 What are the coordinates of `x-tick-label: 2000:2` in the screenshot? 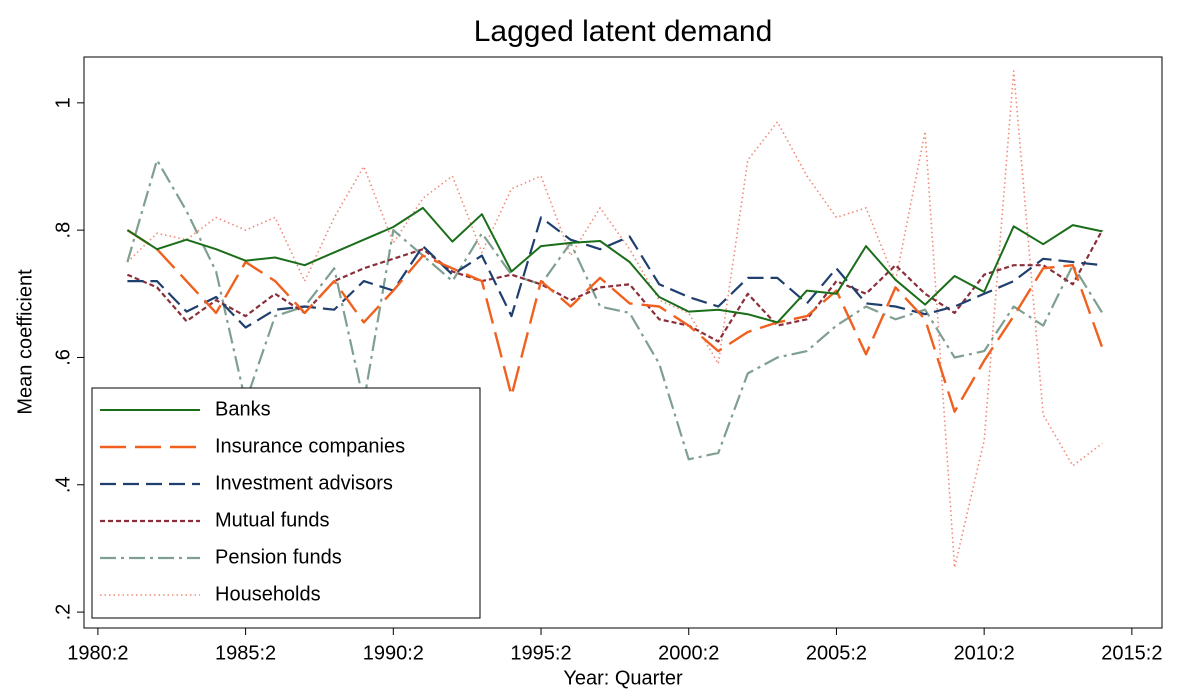 It's located at (688, 653).